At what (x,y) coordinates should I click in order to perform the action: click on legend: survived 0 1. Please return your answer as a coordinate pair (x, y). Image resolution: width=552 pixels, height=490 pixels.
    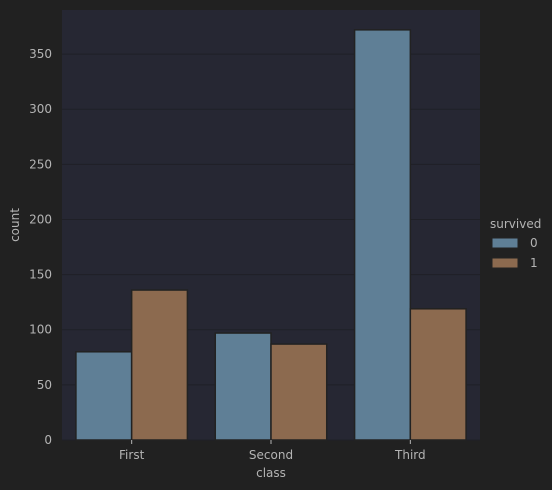
    Looking at the image, I should click on (515, 243).